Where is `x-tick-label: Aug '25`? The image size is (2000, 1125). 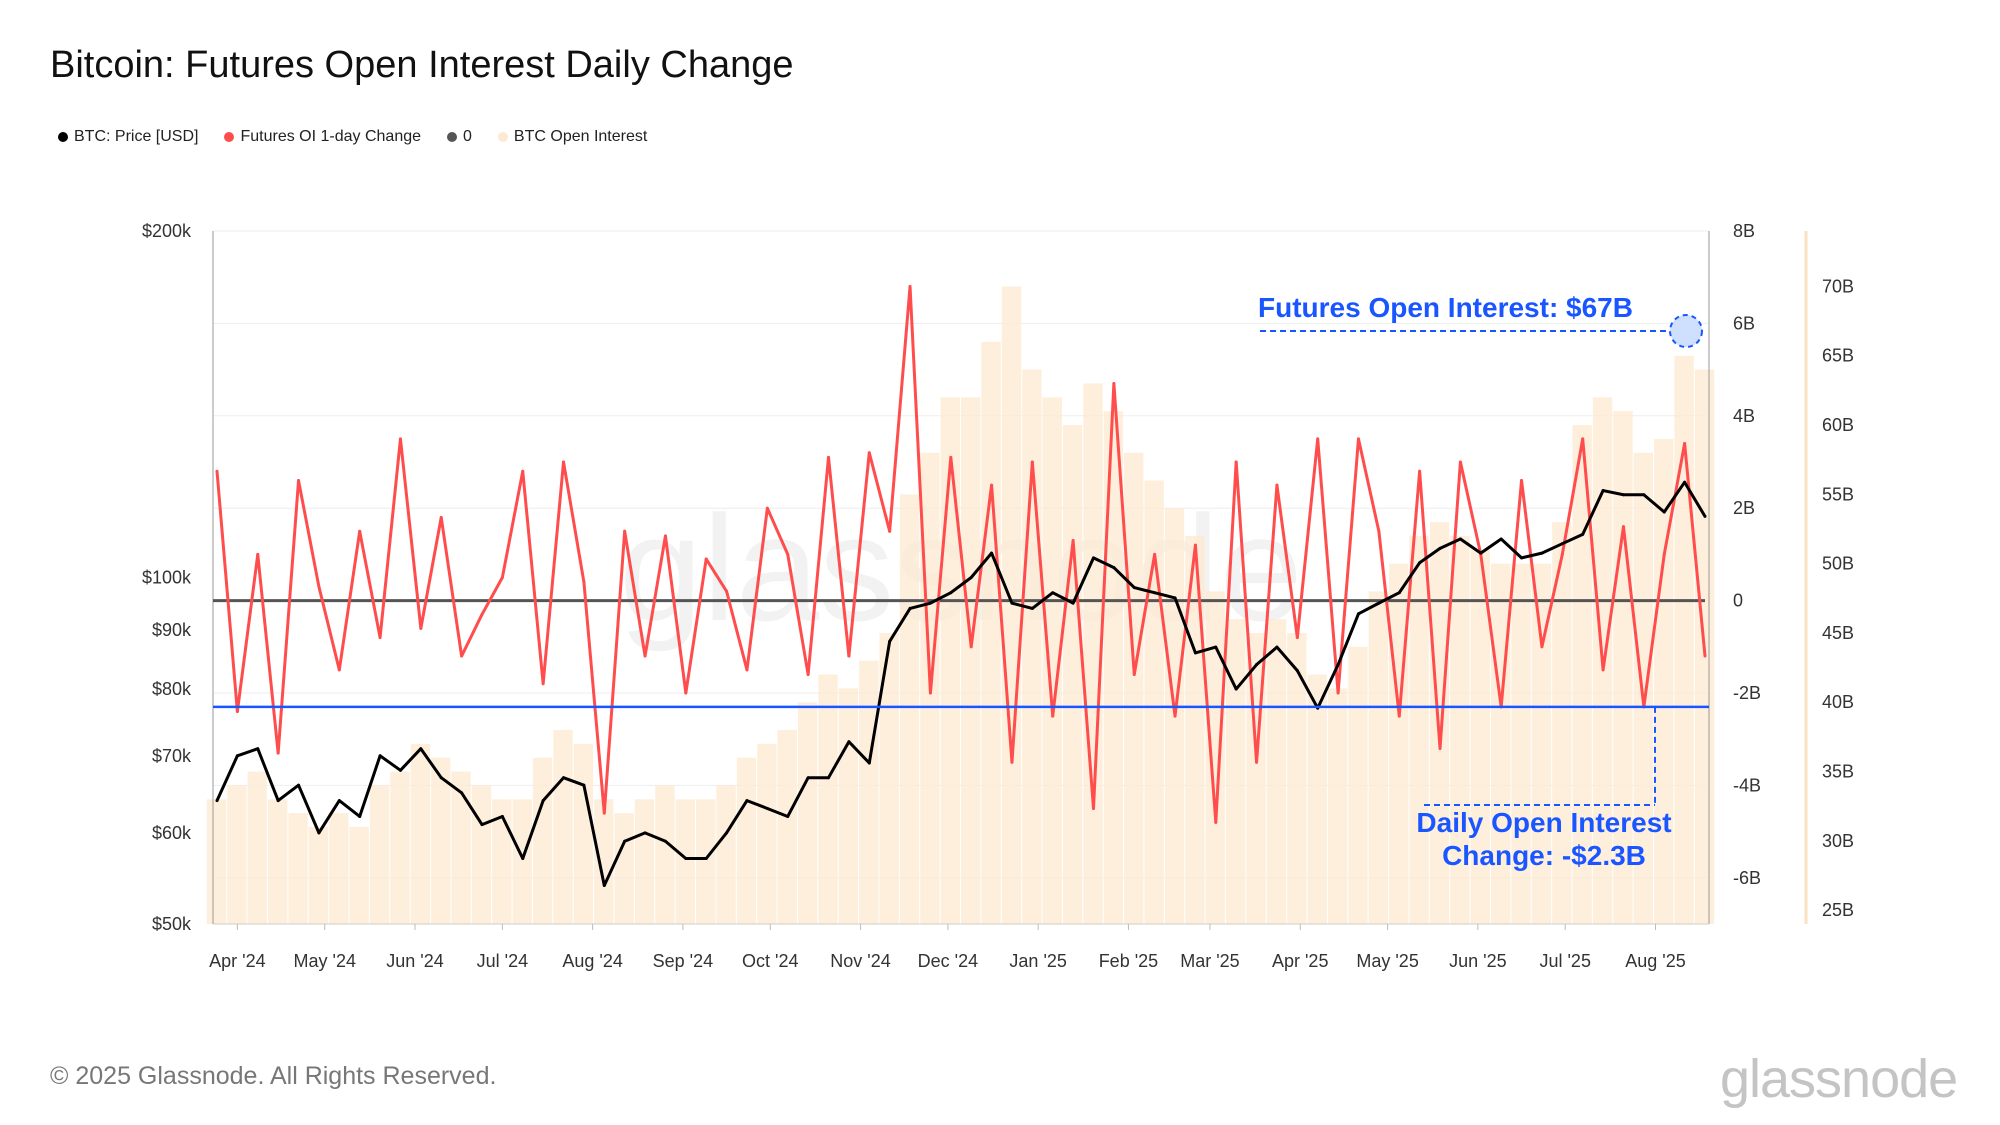
x-tick-label: Aug '25 is located at coordinates (1655, 961).